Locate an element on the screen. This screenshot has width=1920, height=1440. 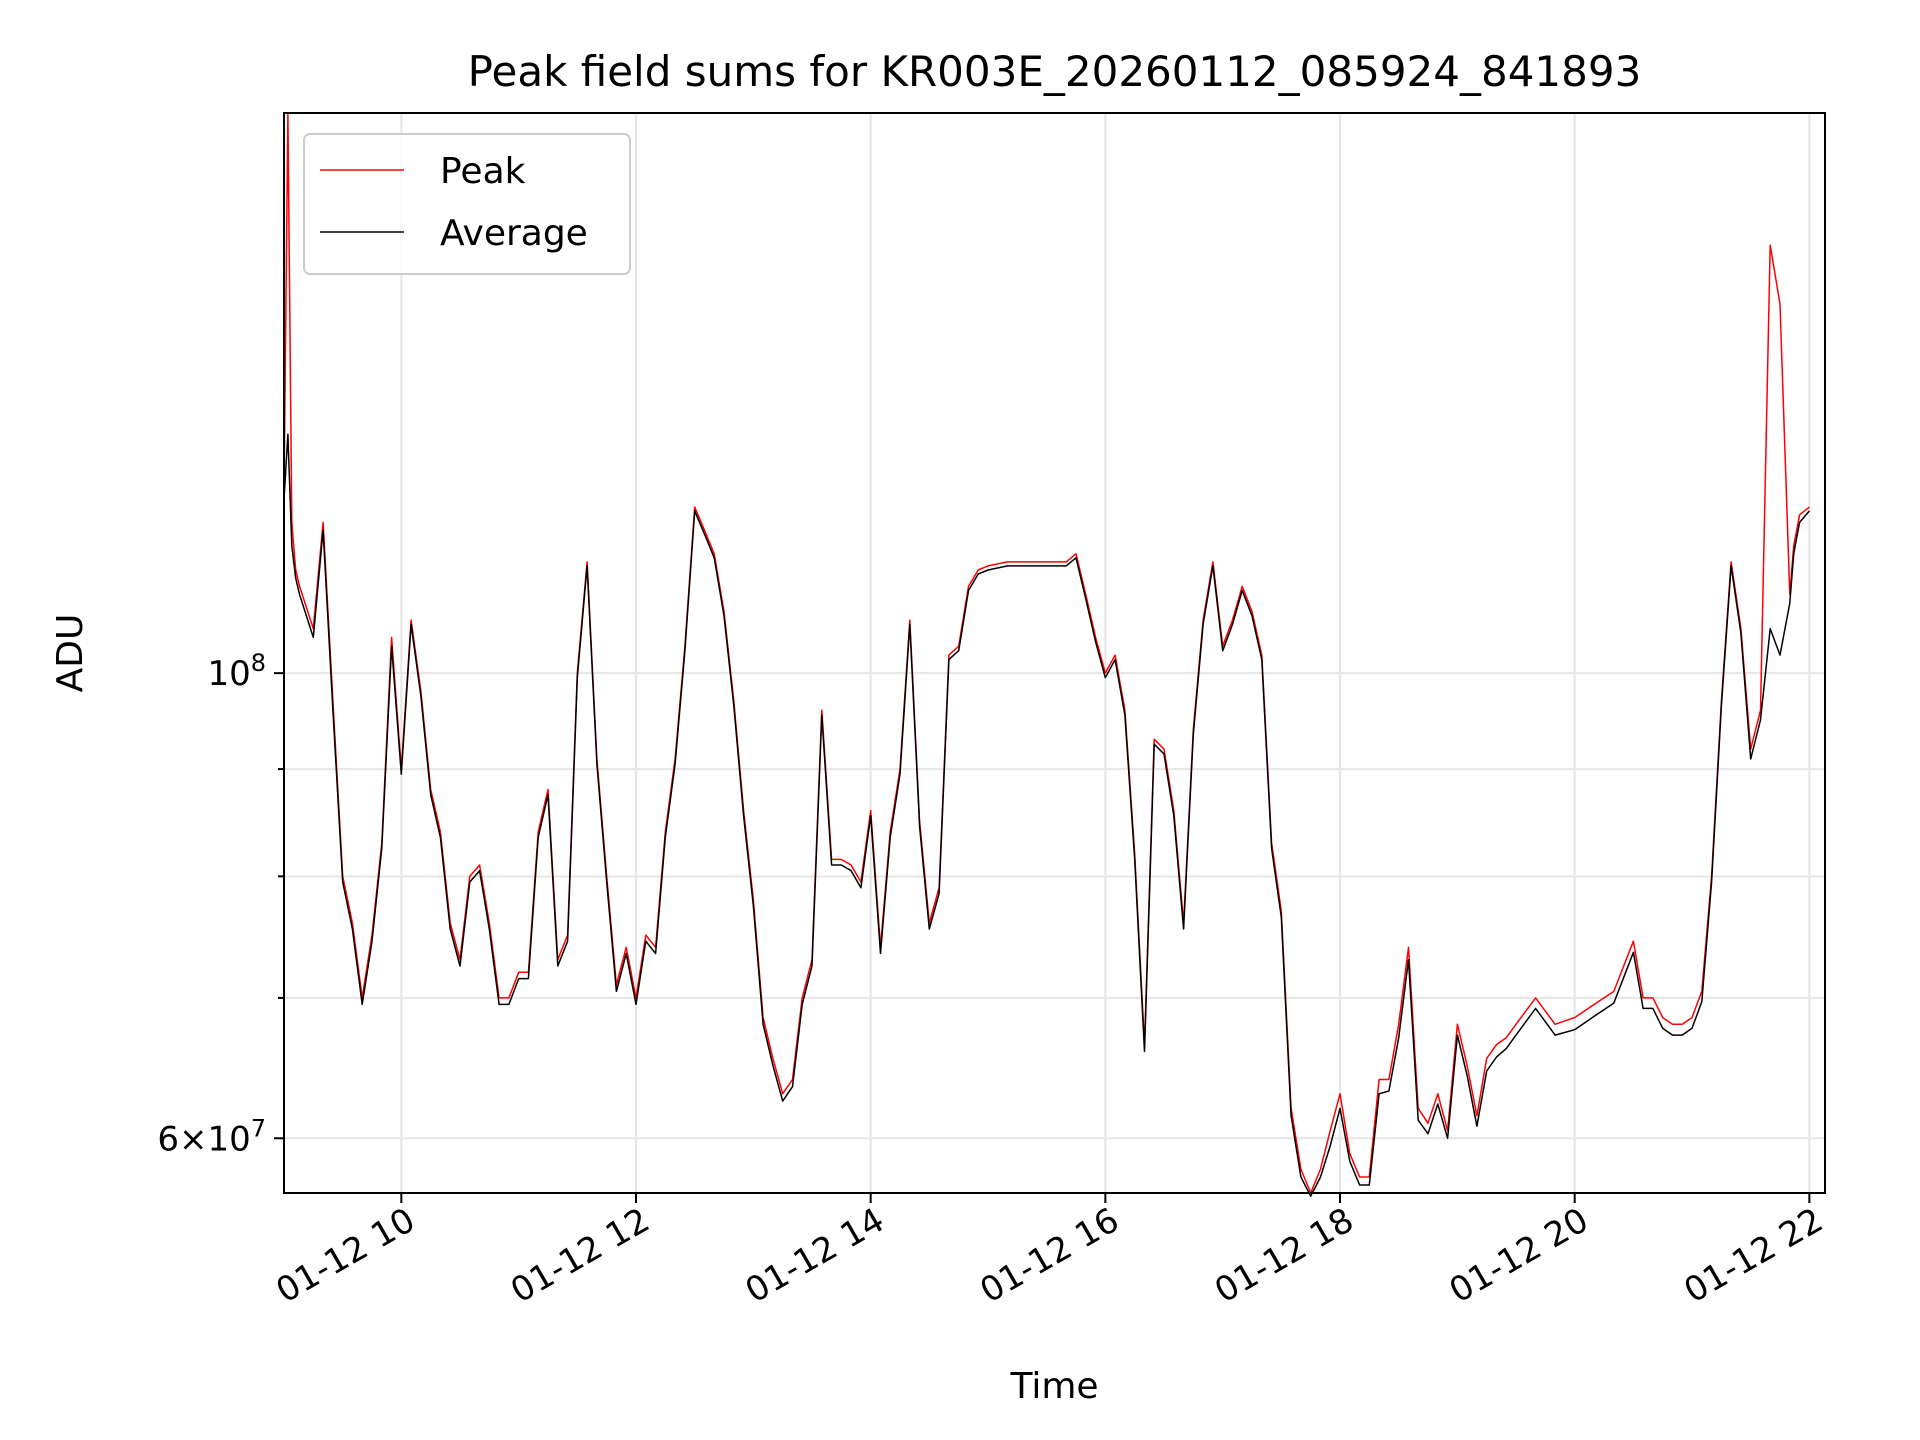
legend: Peak Average is located at coordinates (467, 204).